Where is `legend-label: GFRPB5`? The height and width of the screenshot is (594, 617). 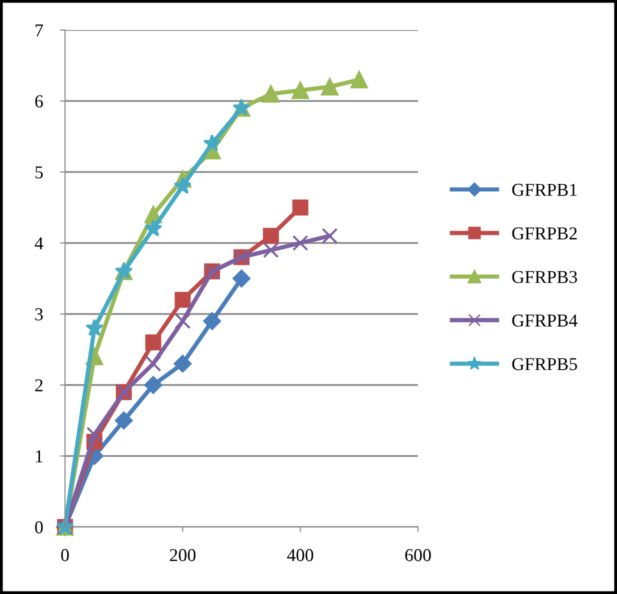 legend-label: GFRPB5 is located at coordinates (545, 364).